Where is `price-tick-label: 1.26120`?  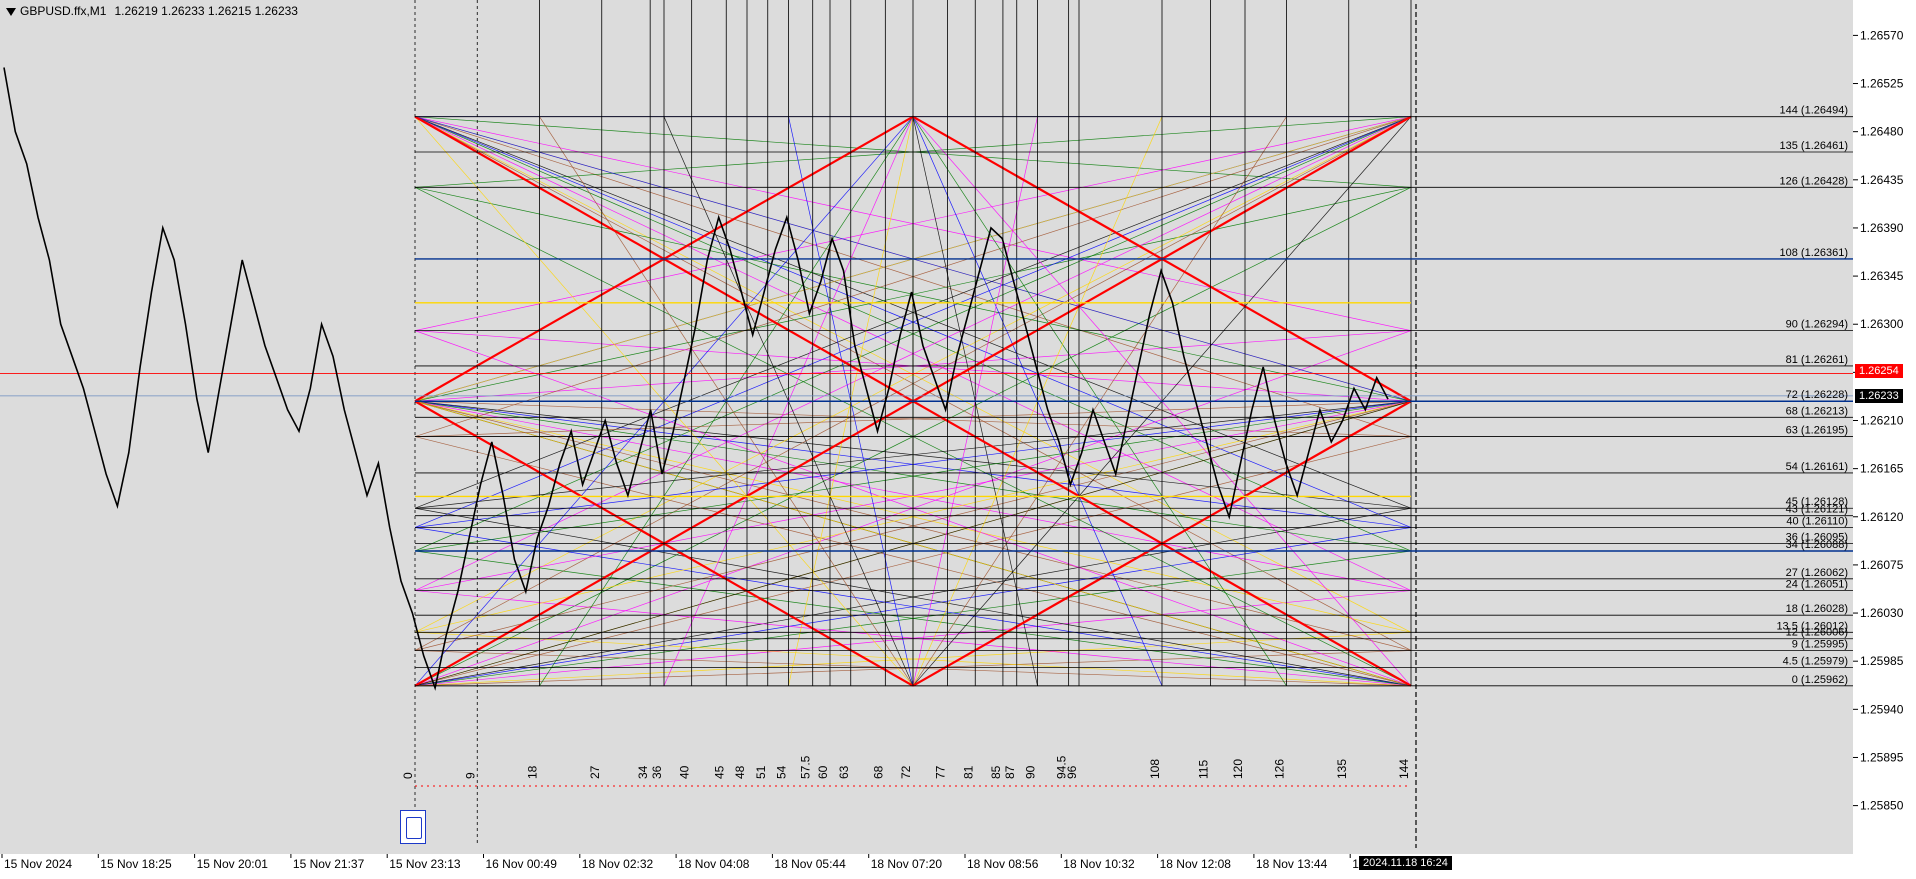 price-tick-label: 1.26120 is located at coordinates (1882, 517).